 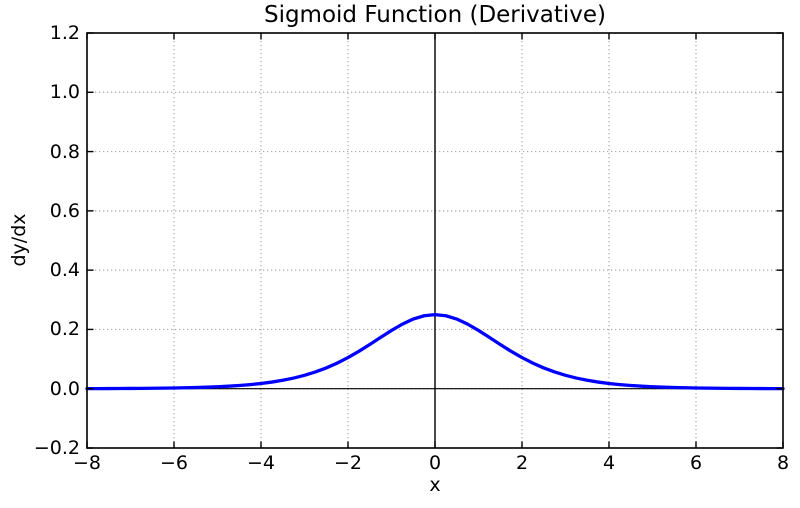 What do you see at coordinates (174, 463) in the screenshot?
I see `x-tick-label: −6` at bounding box center [174, 463].